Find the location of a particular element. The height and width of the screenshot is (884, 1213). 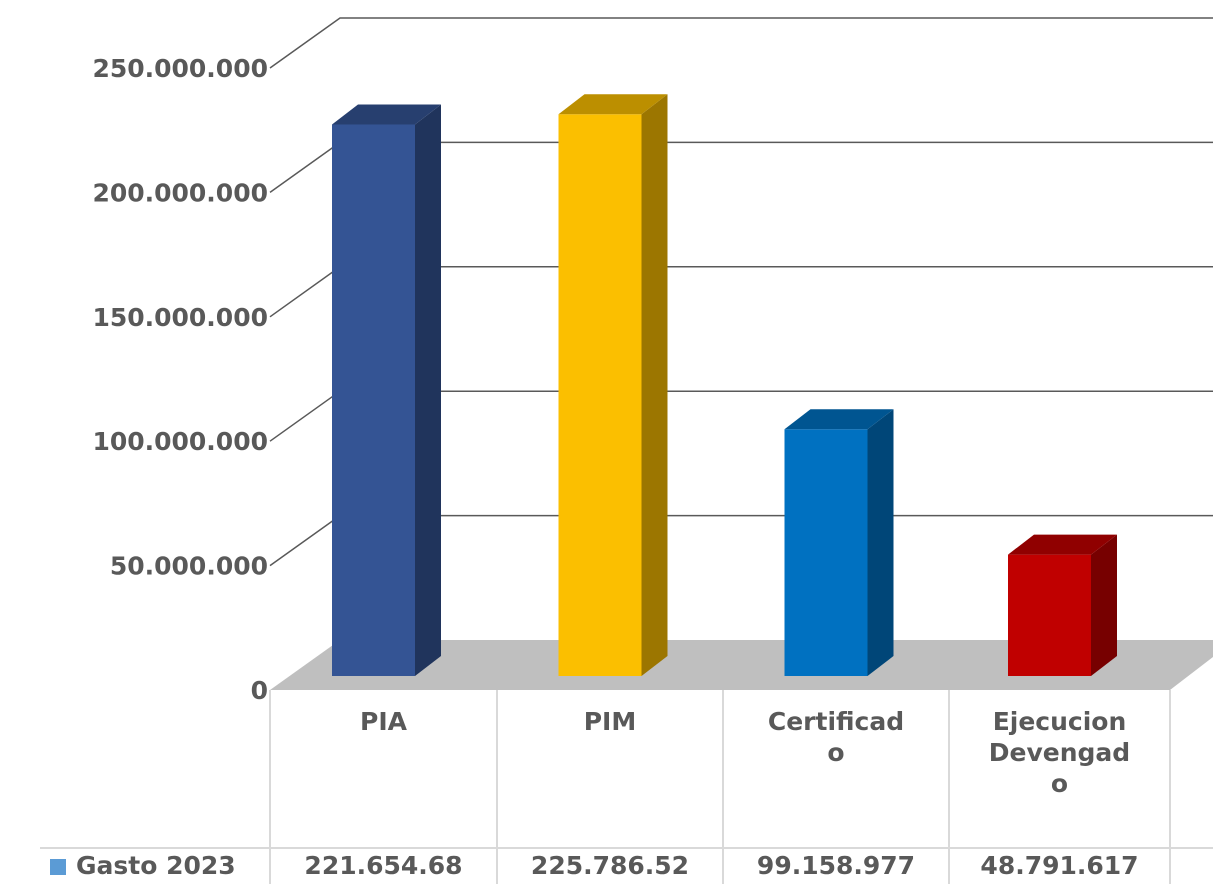

legend-swatch is located at coordinates (58, 867).